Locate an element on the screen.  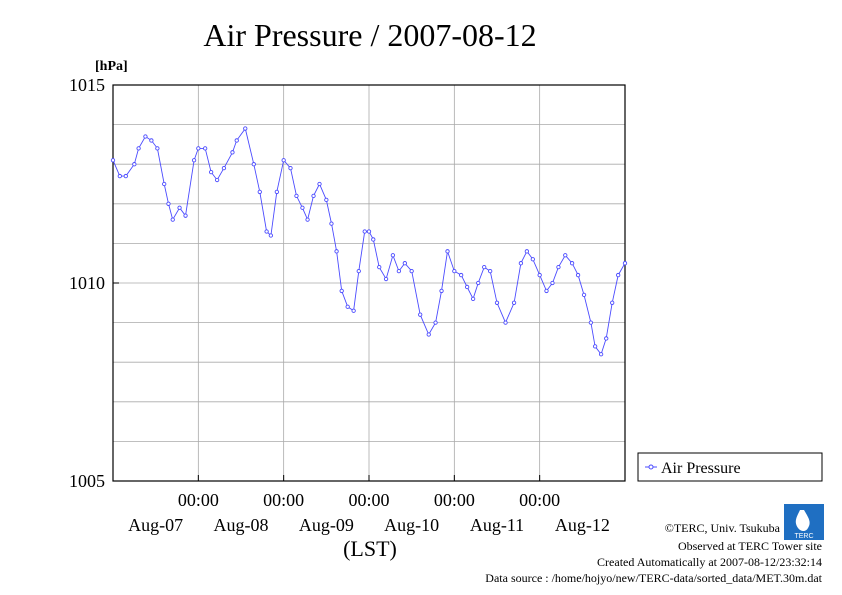
legend-label: Air Pressure is located at coordinates (701, 468).